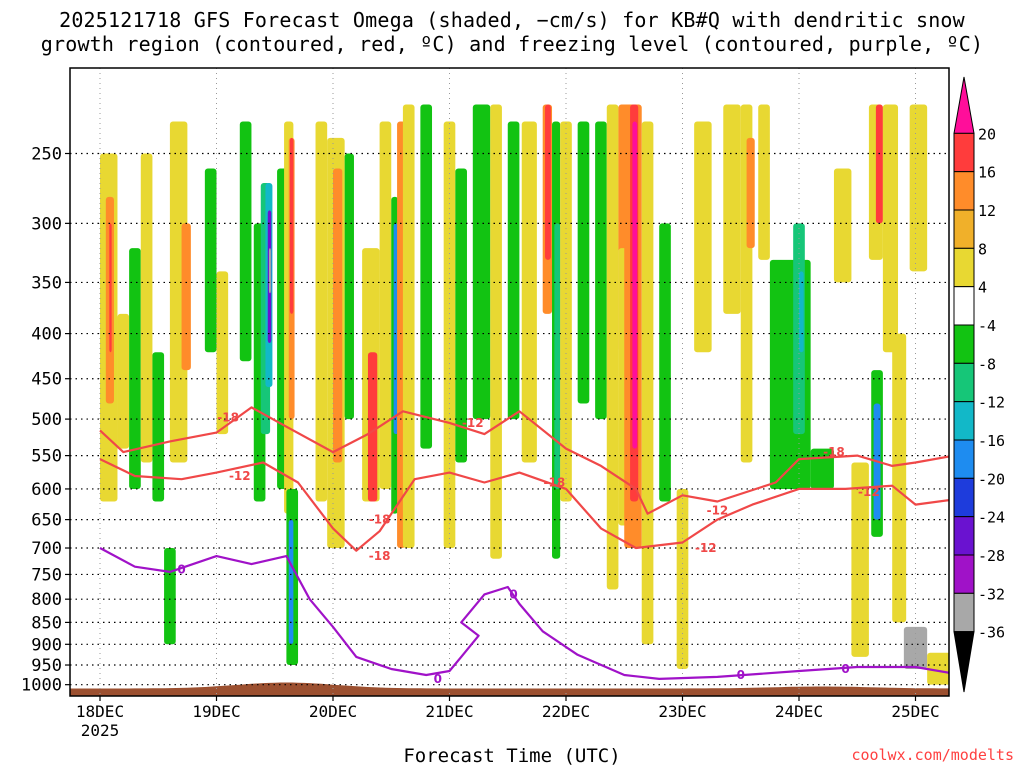  What do you see at coordinates (524, 613) in the screenshot?
I see `freezing-level-contour` at bounding box center [524, 613].